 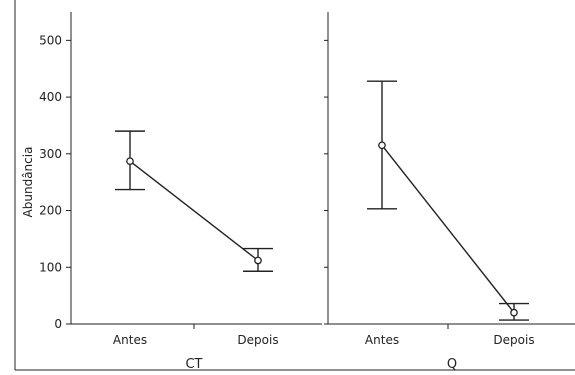 What do you see at coordinates (50, 97) in the screenshot?
I see `y-tick-label: 400` at bounding box center [50, 97].